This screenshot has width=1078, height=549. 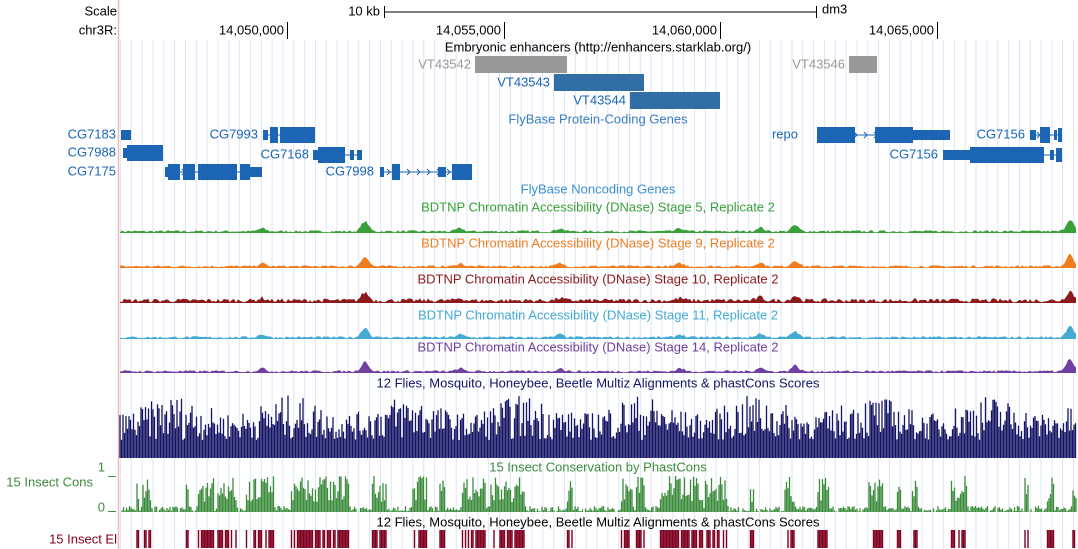 What do you see at coordinates (606, 539) in the screenshot?
I see `element-blocks` at bounding box center [606, 539].